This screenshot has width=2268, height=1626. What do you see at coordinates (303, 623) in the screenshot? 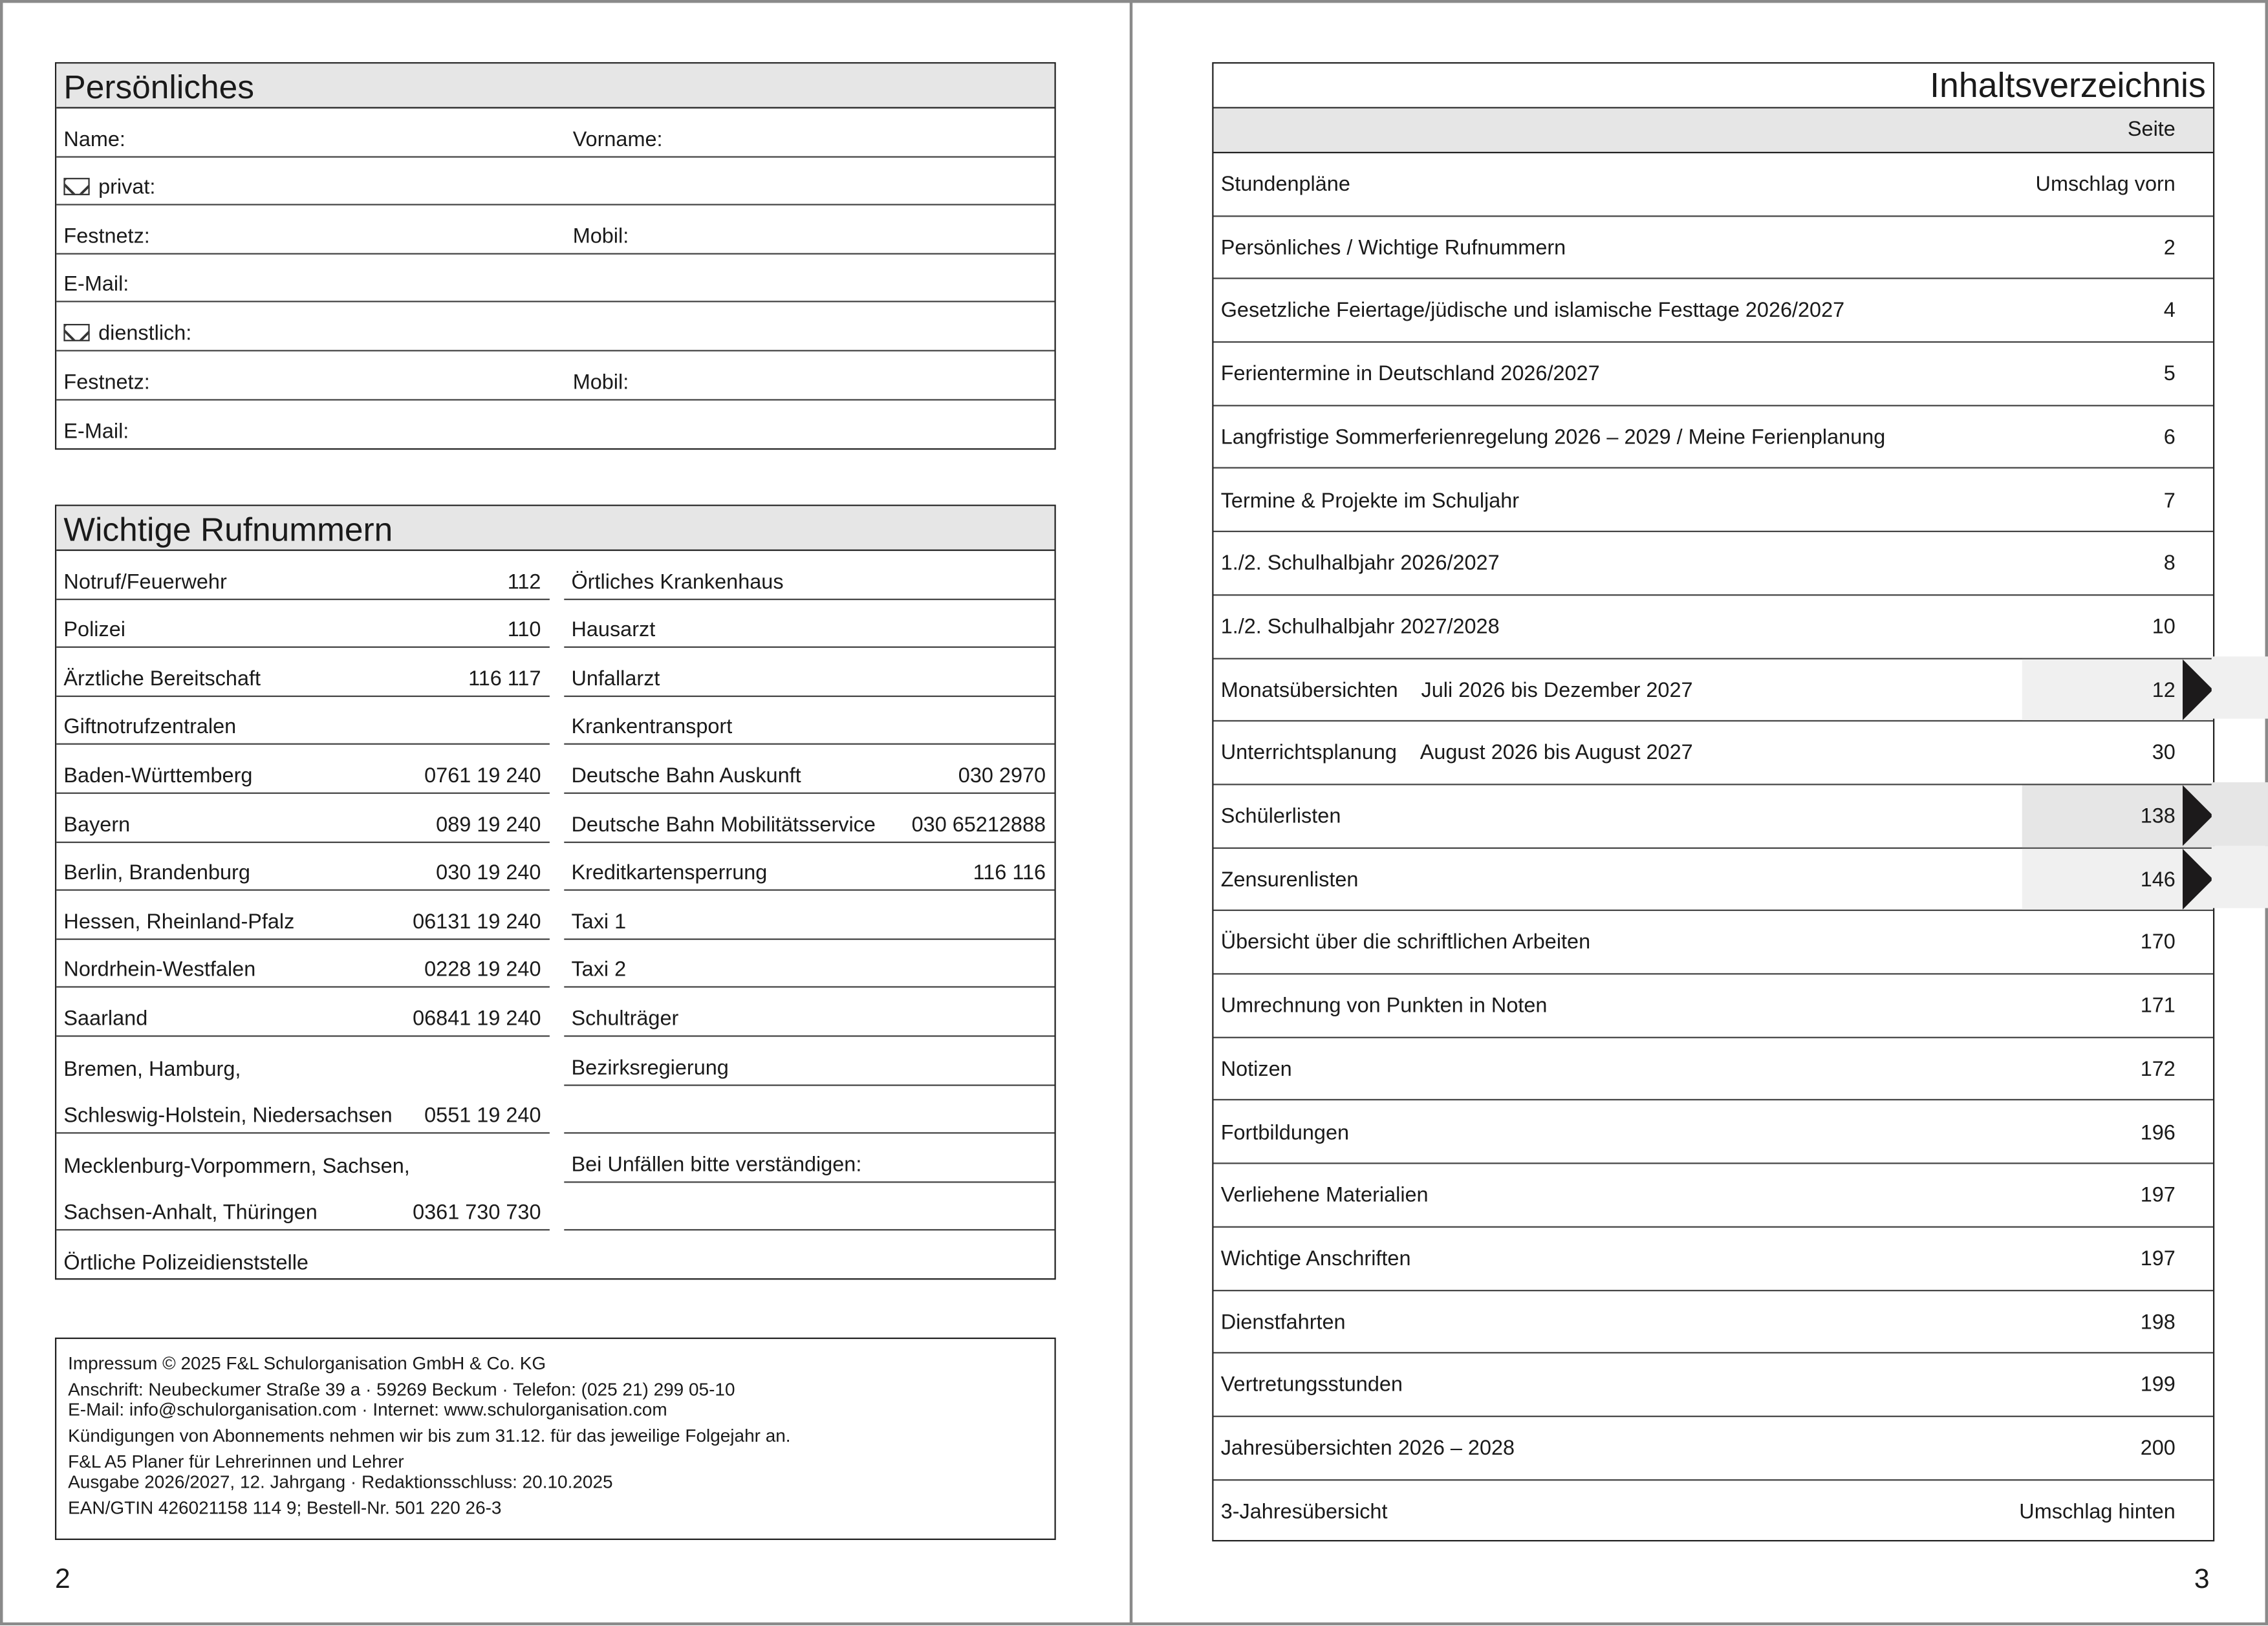
I see `phone-row: Polizei 110` at bounding box center [303, 623].